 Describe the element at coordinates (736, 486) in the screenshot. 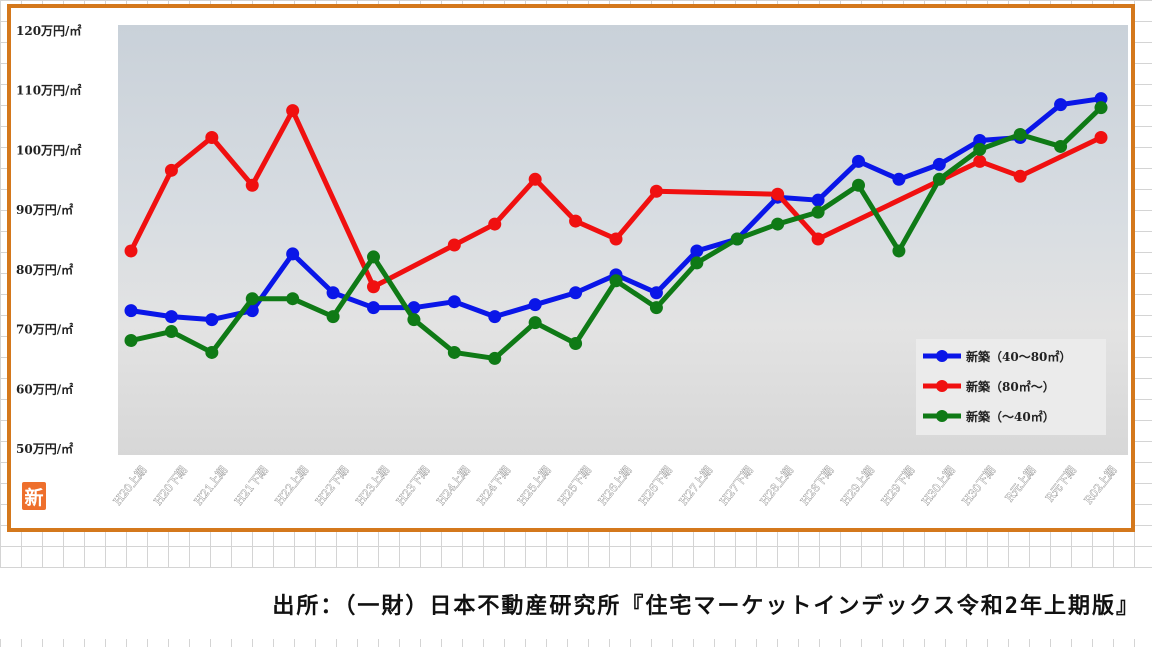

I see `x-tick-label: H27下期` at that location.